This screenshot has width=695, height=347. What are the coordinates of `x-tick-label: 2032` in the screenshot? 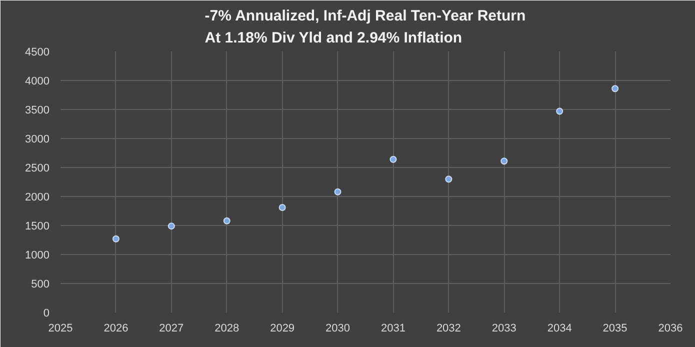 It's located at (448, 328).